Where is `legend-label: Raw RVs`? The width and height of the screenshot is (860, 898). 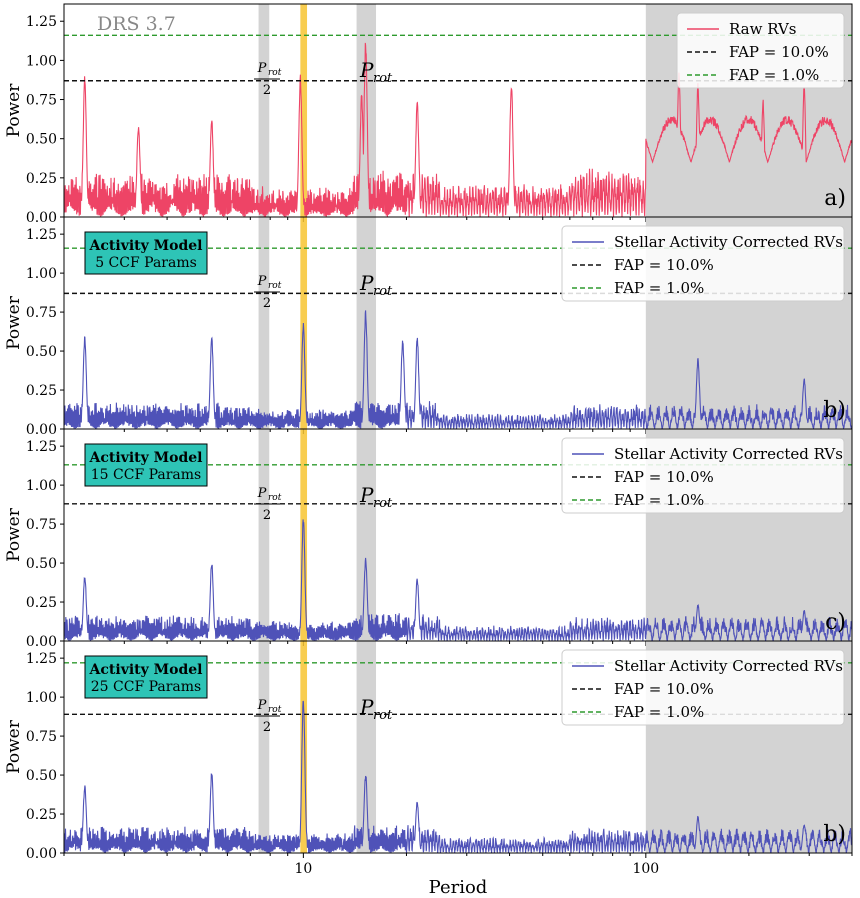 legend-label: Raw RVs is located at coordinates (762, 29).